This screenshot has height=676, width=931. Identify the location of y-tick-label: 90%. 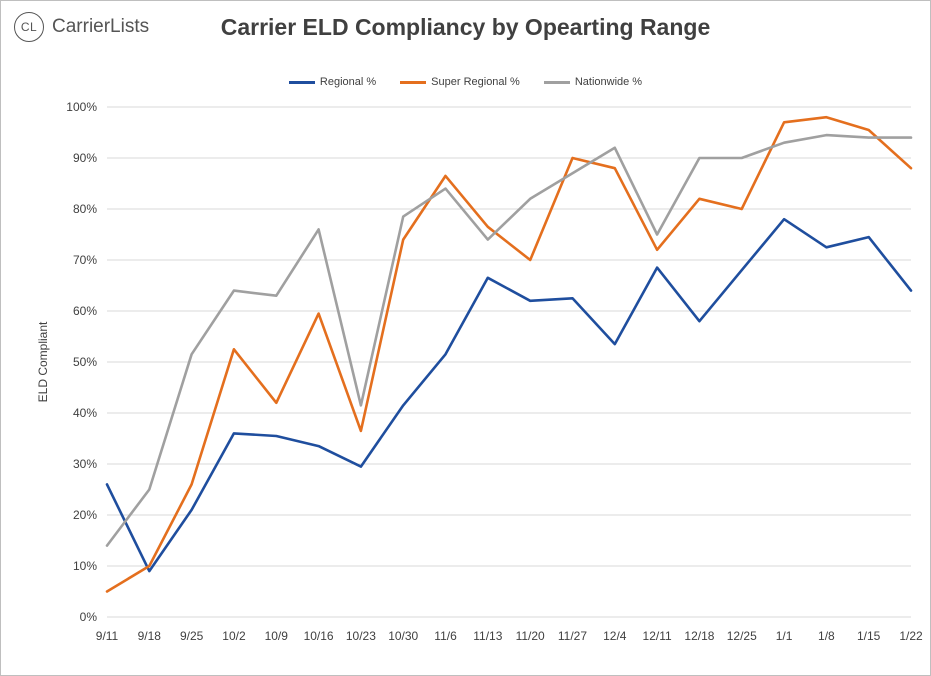
(85, 158).